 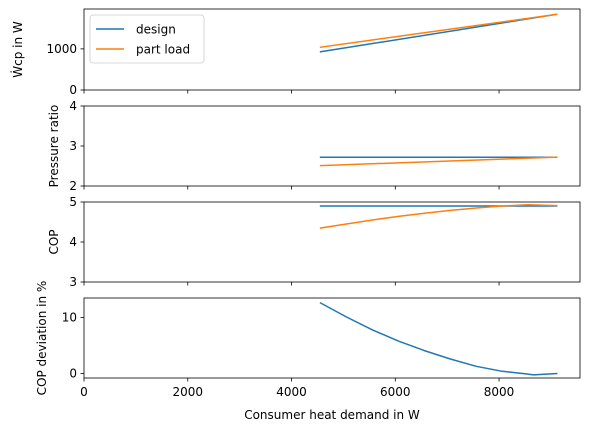 I want to click on y-axis-label: Pressure ratio, so click(x=54, y=146).